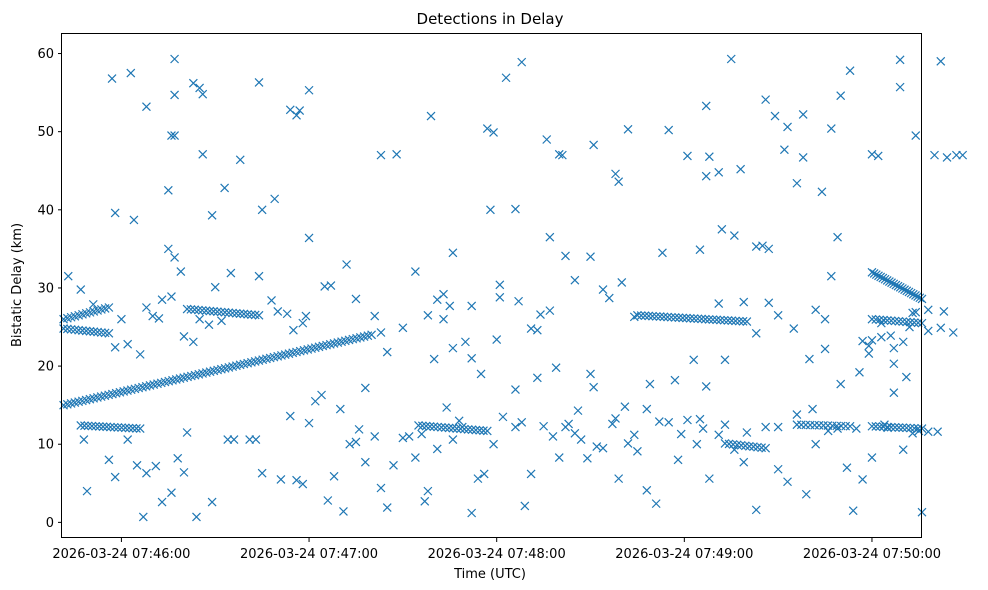 This screenshot has width=988, height=590. I want to click on y-tick-label: 50, so click(45, 132).